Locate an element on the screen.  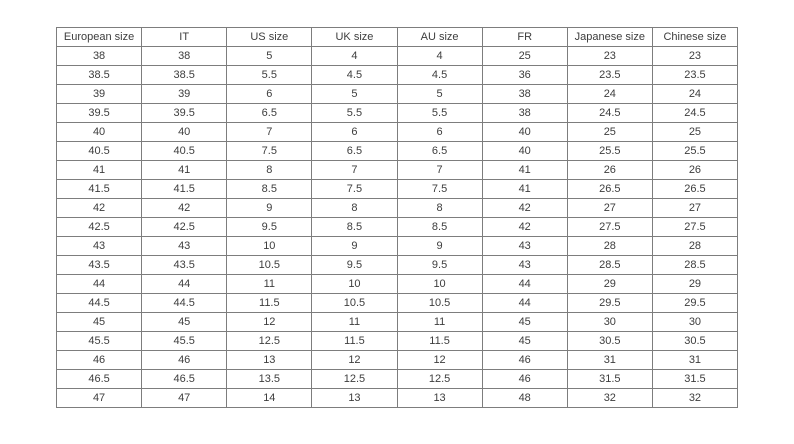
table-cell: 27 is located at coordinates (609, 208).